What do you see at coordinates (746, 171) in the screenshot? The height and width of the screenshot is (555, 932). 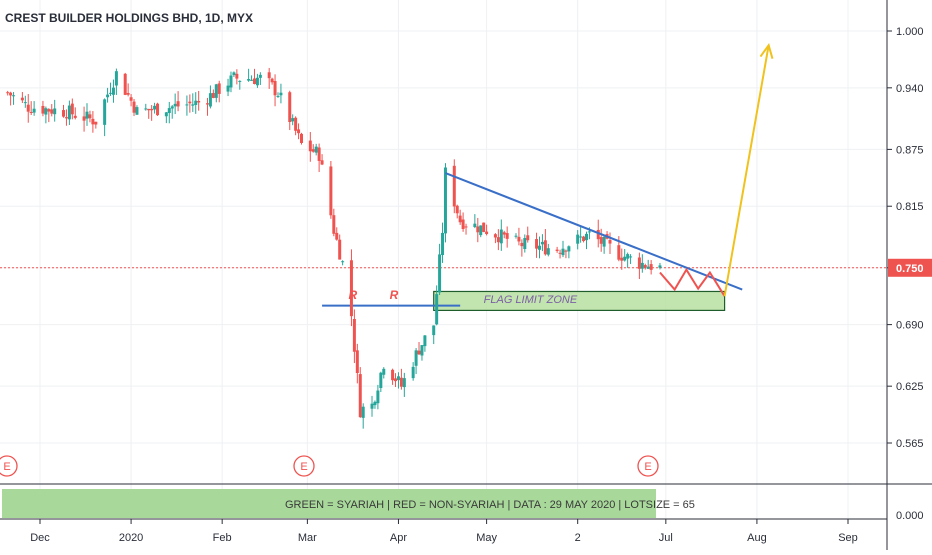 I see `breakout-arrow` at bounding box center [746, 171].